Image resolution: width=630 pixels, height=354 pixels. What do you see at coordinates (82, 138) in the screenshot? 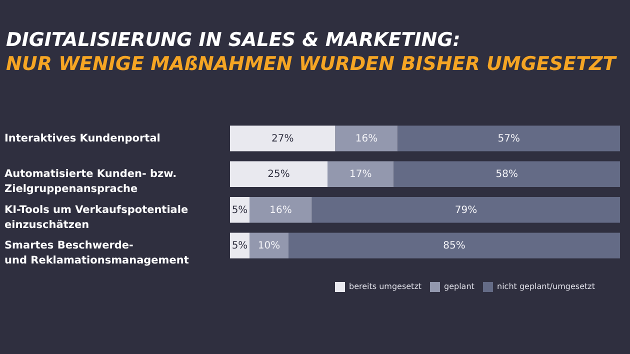
I see `y-tick-label: Interaktives Kundenportal` at bounding box center [82, 138].